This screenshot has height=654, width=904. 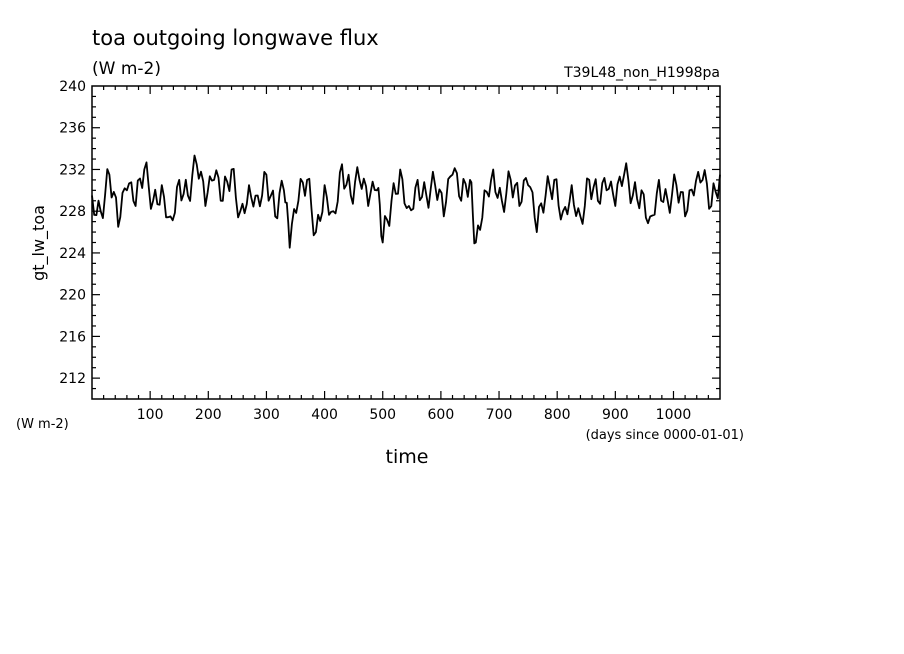 I want to click on x-axis-units: (days since 0000-01-01), so click(x=665, y=435).